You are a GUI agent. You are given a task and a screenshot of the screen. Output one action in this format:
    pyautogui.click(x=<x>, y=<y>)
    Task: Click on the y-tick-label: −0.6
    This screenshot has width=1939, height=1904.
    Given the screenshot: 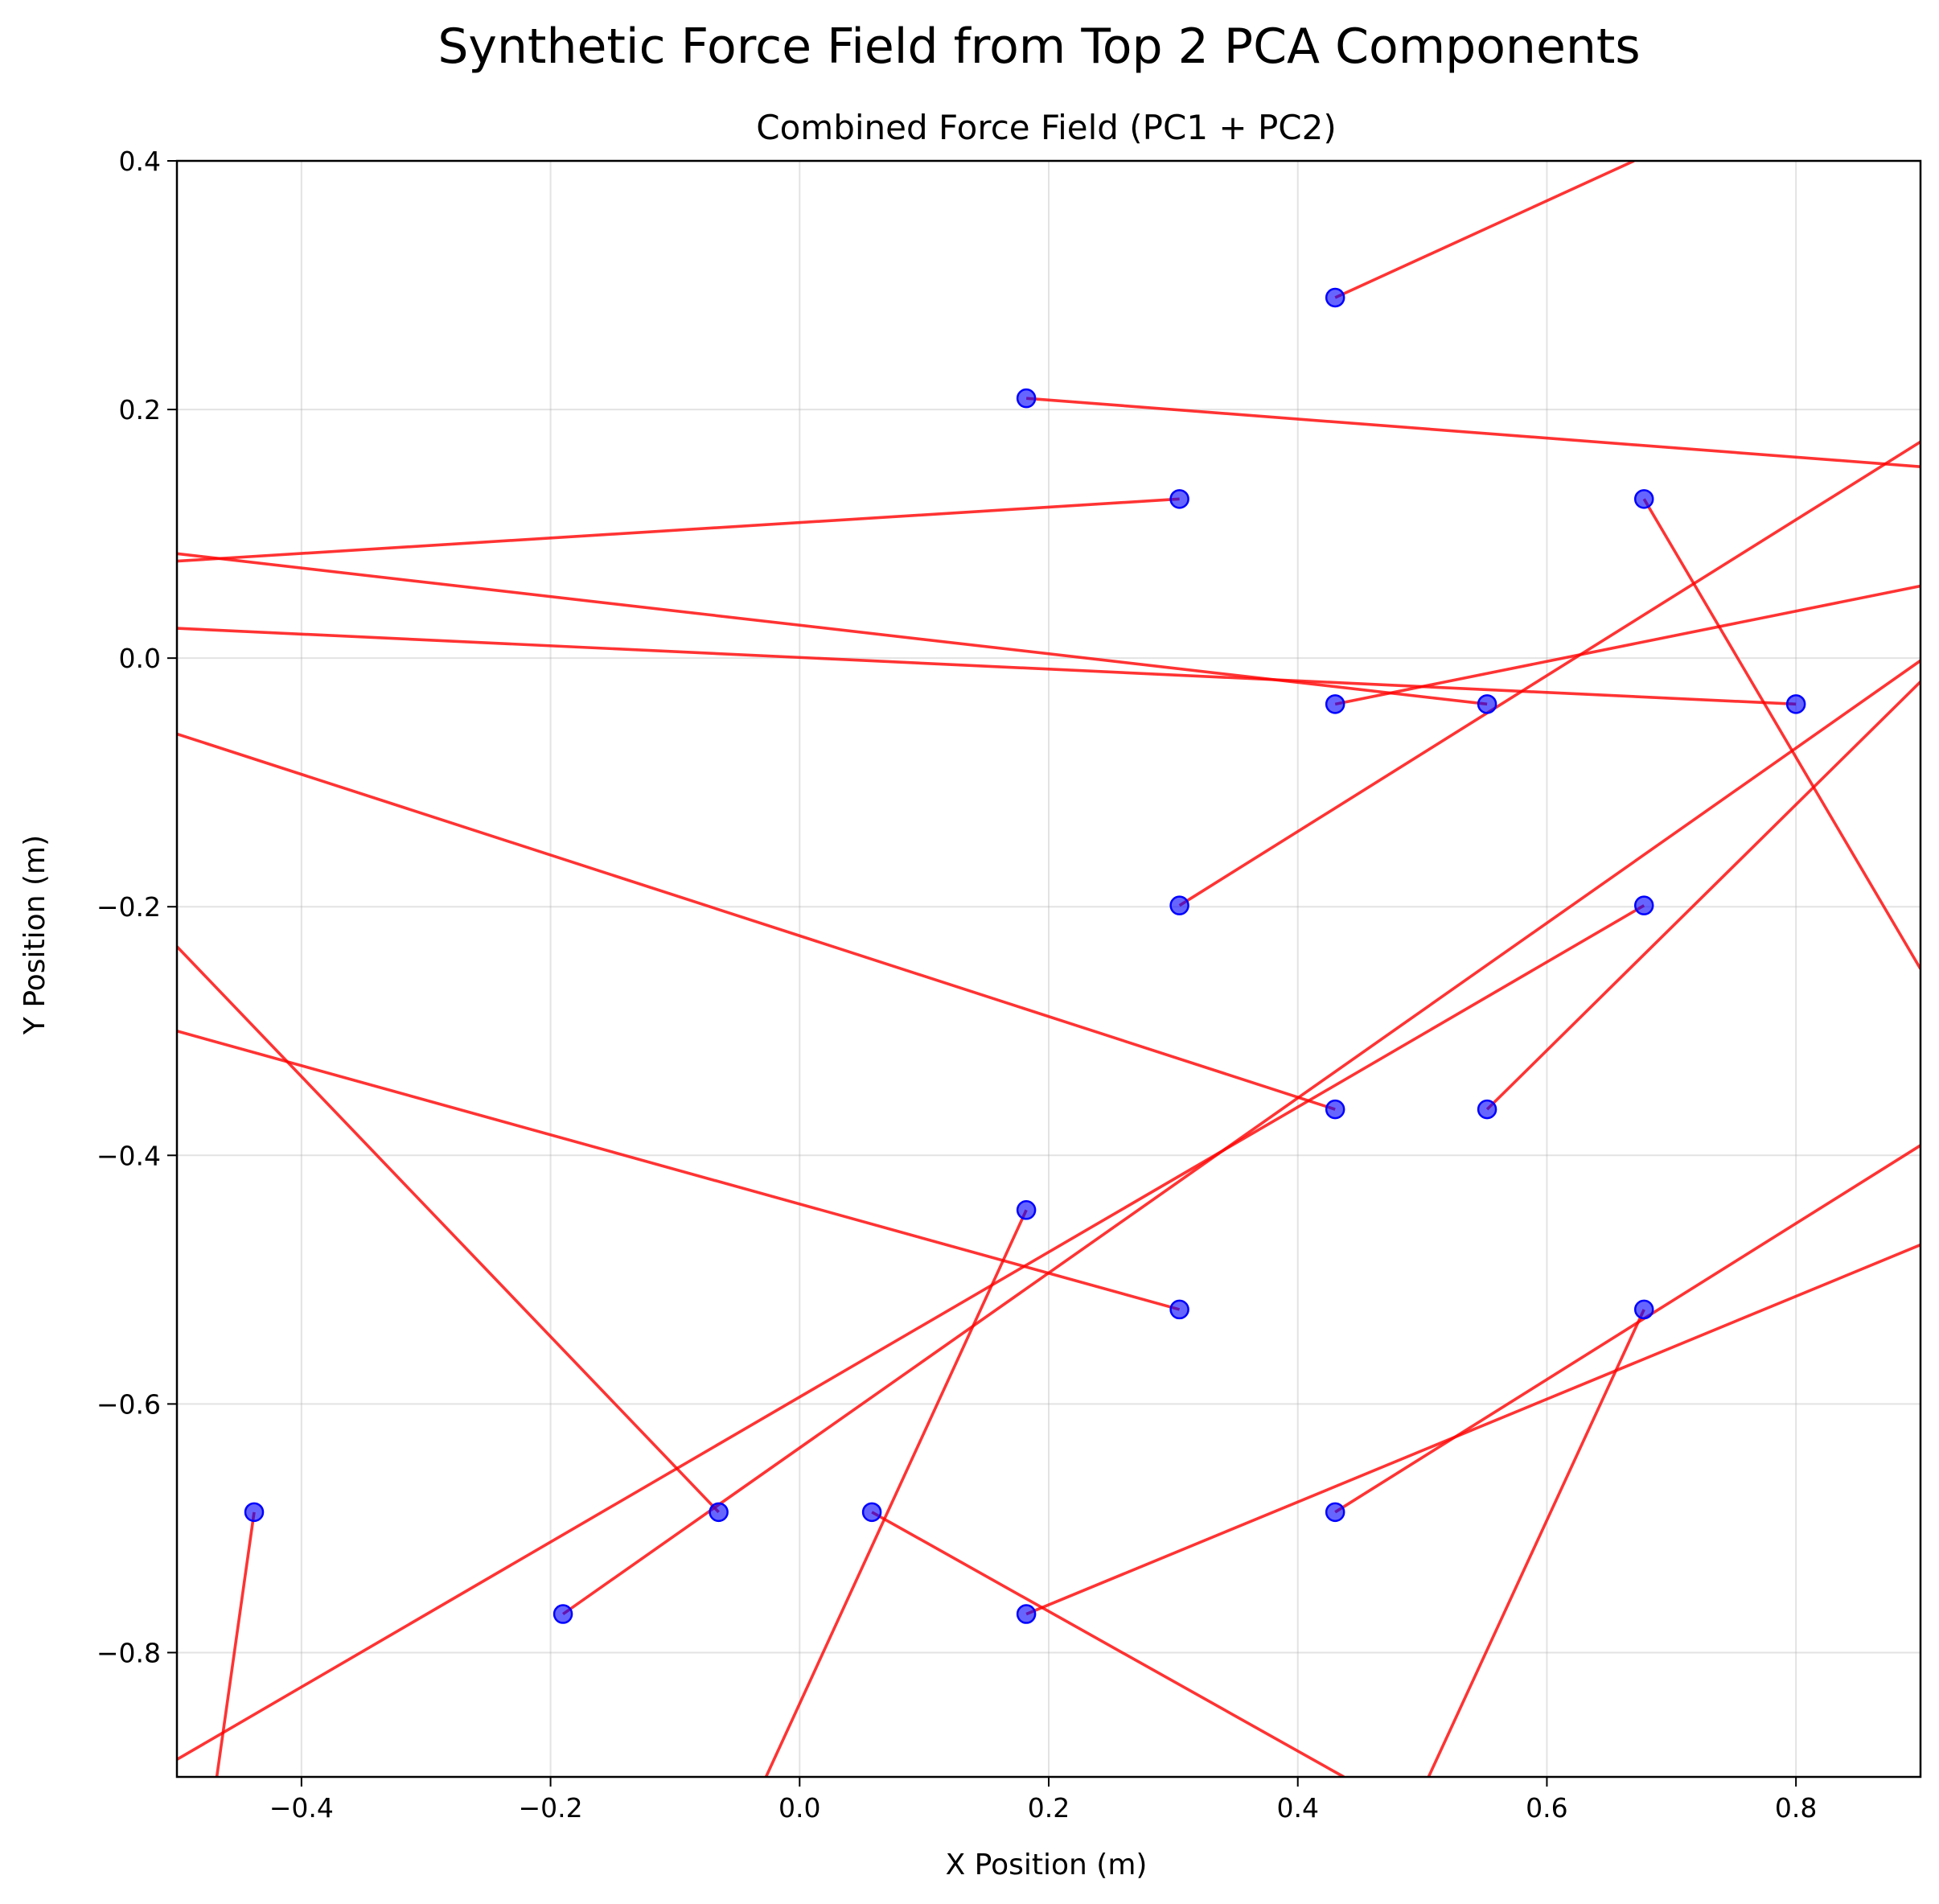 What is the action you would take?
    pyautogui.click(x=129, y=1404)
    